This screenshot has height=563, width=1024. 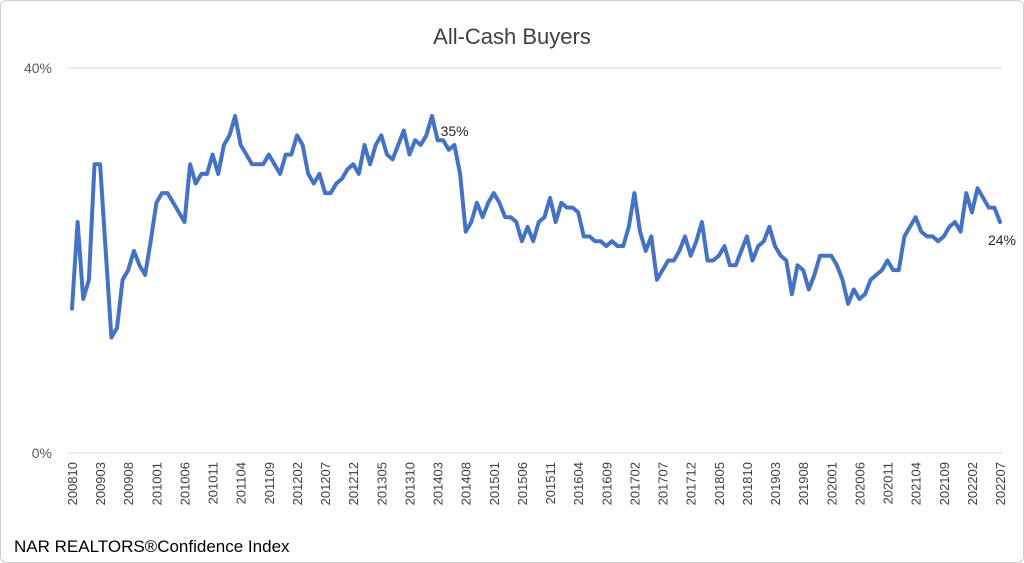 What do you see at coordinates (42, 453) in the screenshot?
I see `y-tick-label-min: 0%` at bounding box center [42, 453].